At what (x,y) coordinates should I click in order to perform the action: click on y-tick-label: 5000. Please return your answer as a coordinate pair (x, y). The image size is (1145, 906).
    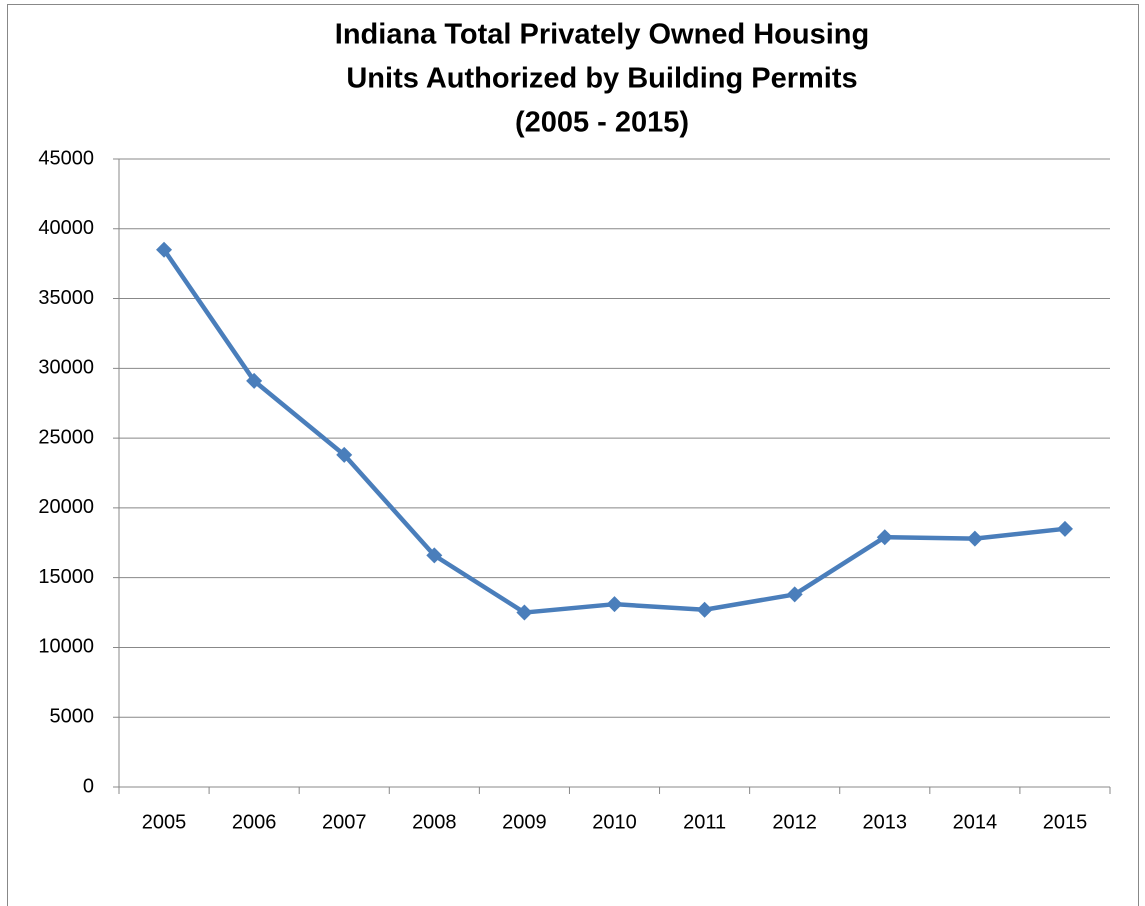
    Looking at the image, I should click on (72, 717).